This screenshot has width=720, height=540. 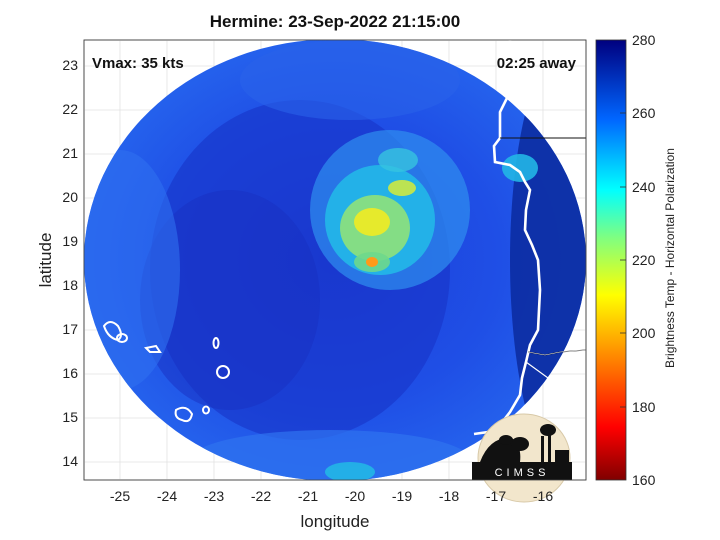 I want to click on y-axis-label: latitude, so click(x=45, y=260).